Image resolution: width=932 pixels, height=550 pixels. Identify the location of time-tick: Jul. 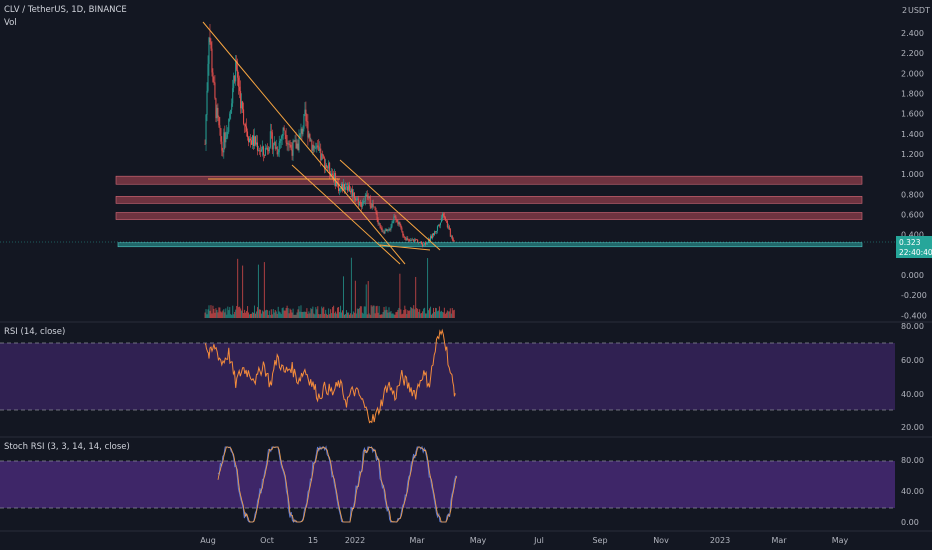
(538, 540).